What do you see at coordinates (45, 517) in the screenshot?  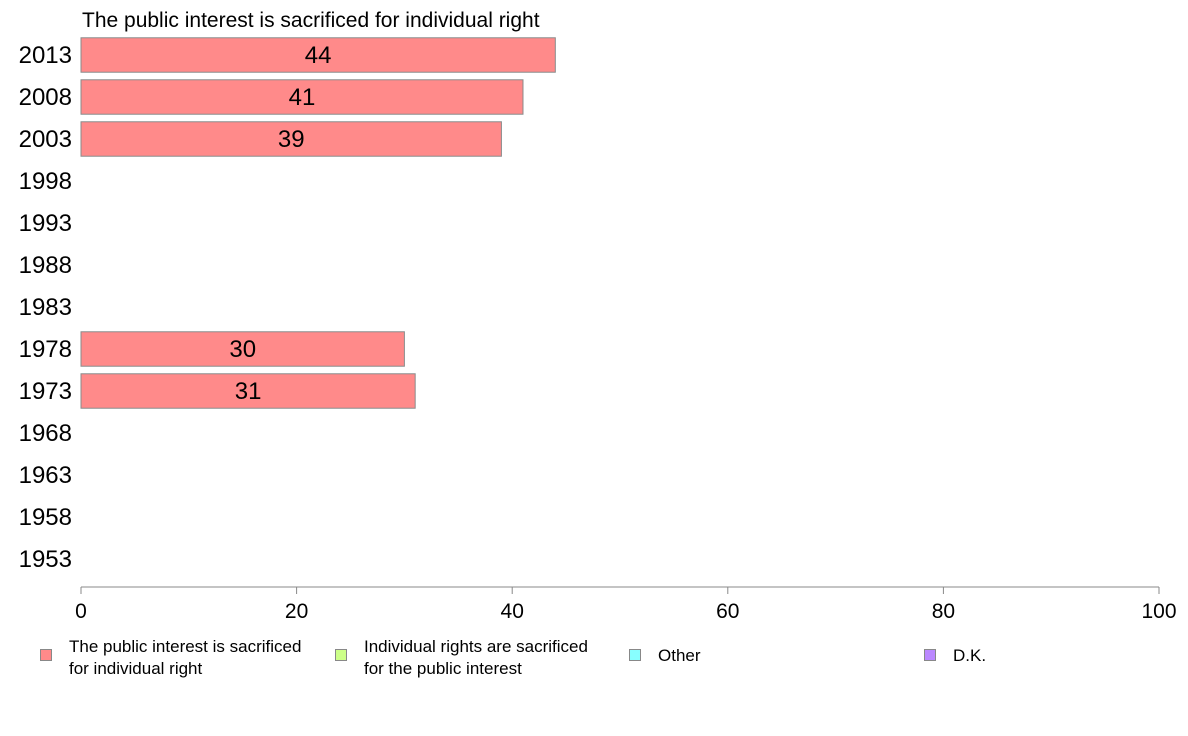 I see `y-tick-label-1958: 1958` at bounding box center [45, 517].